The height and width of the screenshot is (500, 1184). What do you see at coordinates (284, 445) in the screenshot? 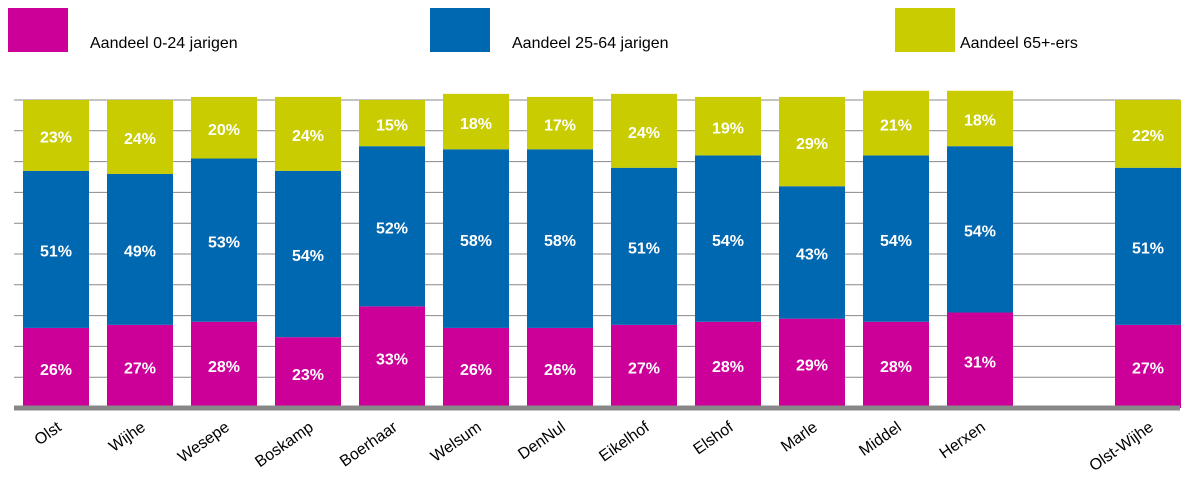
I see `x-tick-label: Boskamp` at bounding box center [284, 445].